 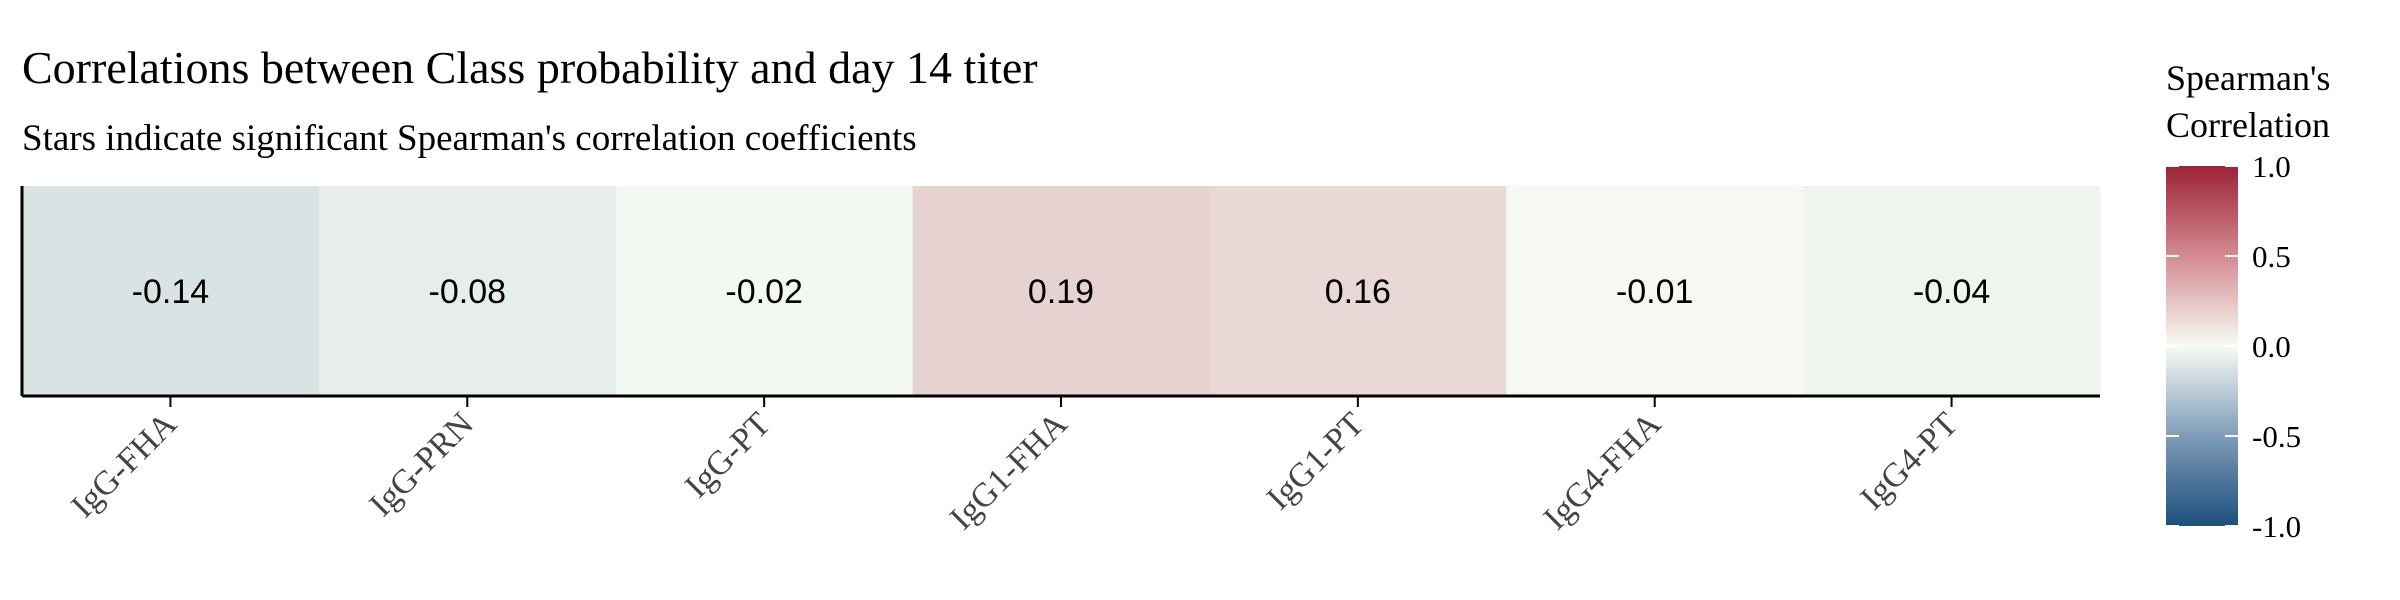 I want to click on legend-tick-label: 1.0, so click(x=2271, y=166).